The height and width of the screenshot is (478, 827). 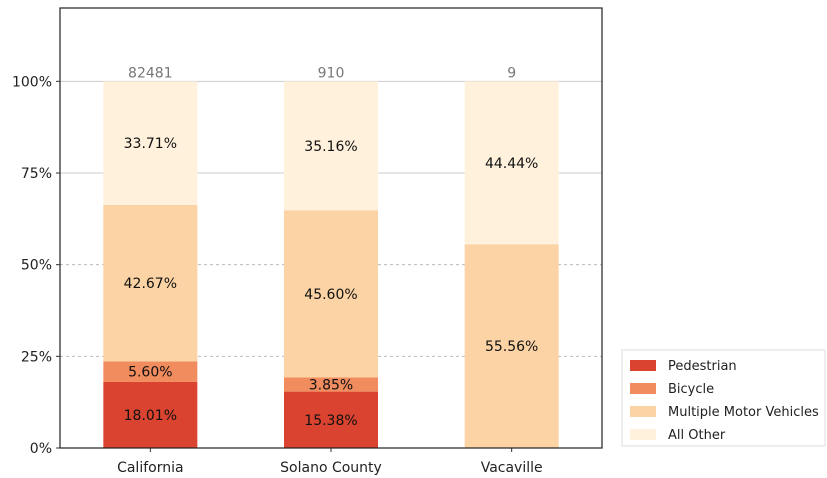 What do you see at coordinates (331, 468) in the screenshot?
I see `x-tick-label: Solano County` at bounding box center [331, 468].